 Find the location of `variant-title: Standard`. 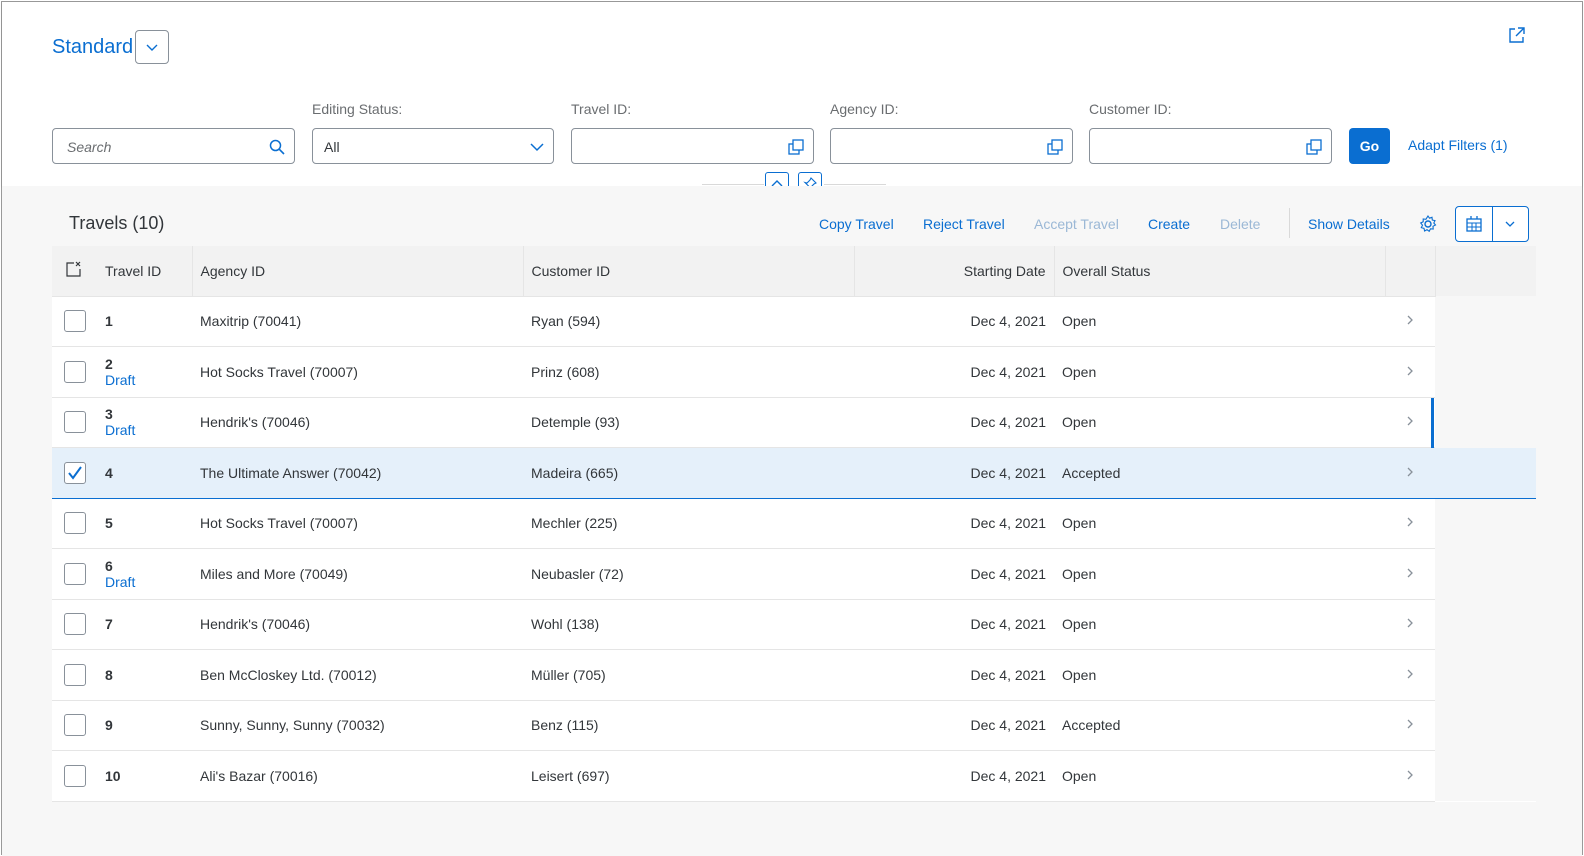

variant-title: Standard is located at coordinates (93, 46).